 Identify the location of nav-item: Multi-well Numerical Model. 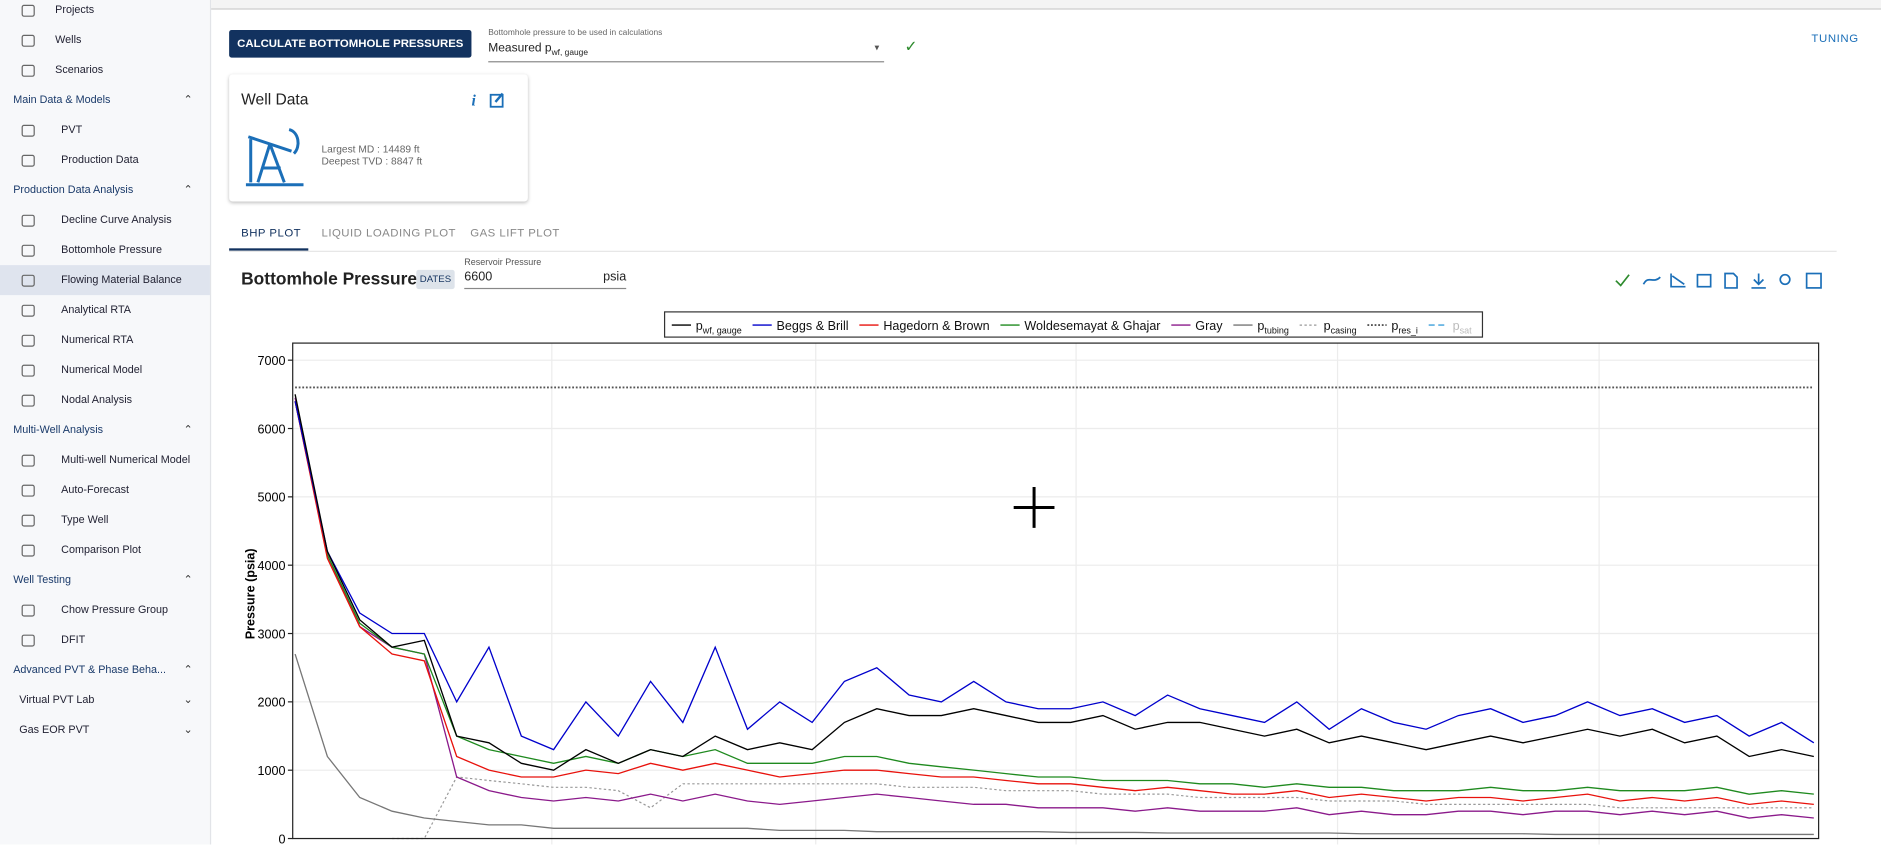
(105, 460).